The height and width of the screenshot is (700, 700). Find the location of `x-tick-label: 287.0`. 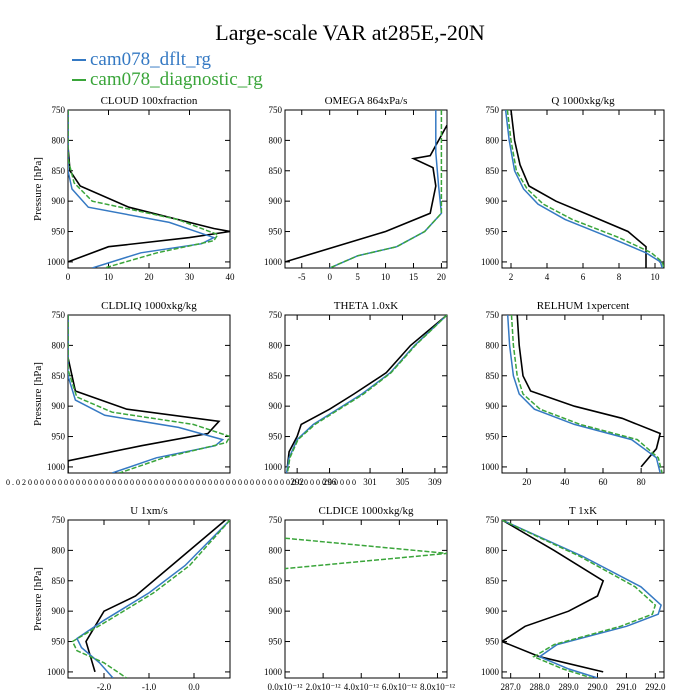

x-tick-label: 287.0 is located at coordinates (511, 687).